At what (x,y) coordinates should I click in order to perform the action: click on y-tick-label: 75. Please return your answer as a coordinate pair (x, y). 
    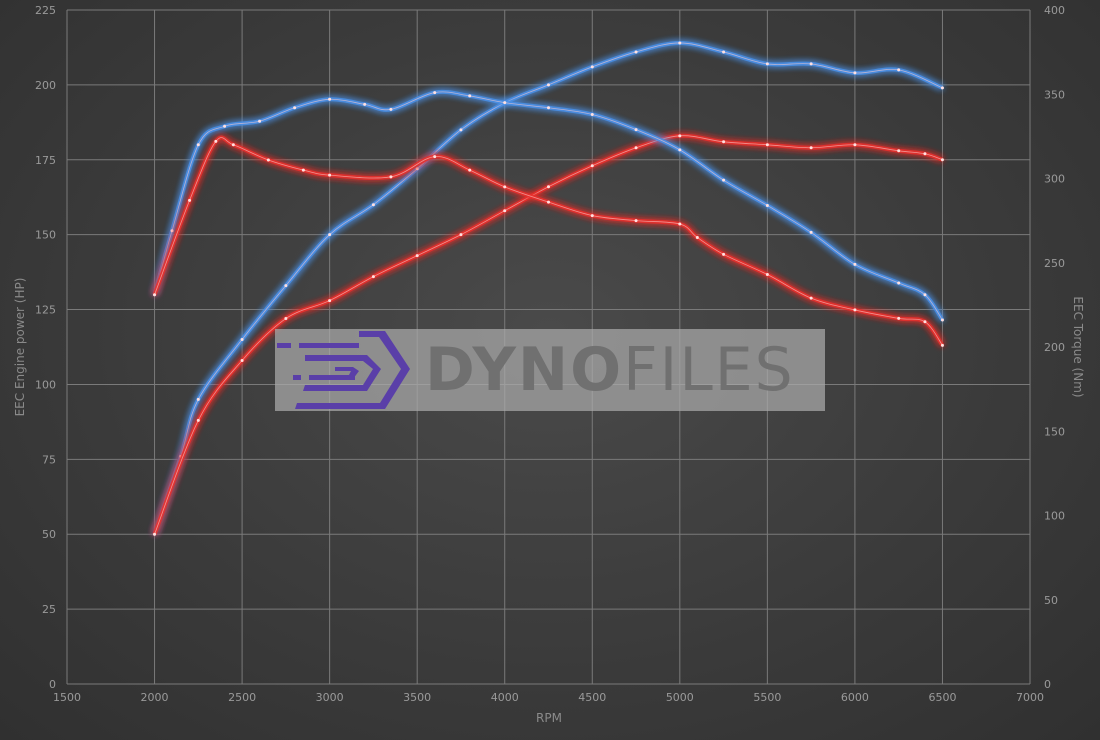
    Looking at the image, I should click on (49, 459).